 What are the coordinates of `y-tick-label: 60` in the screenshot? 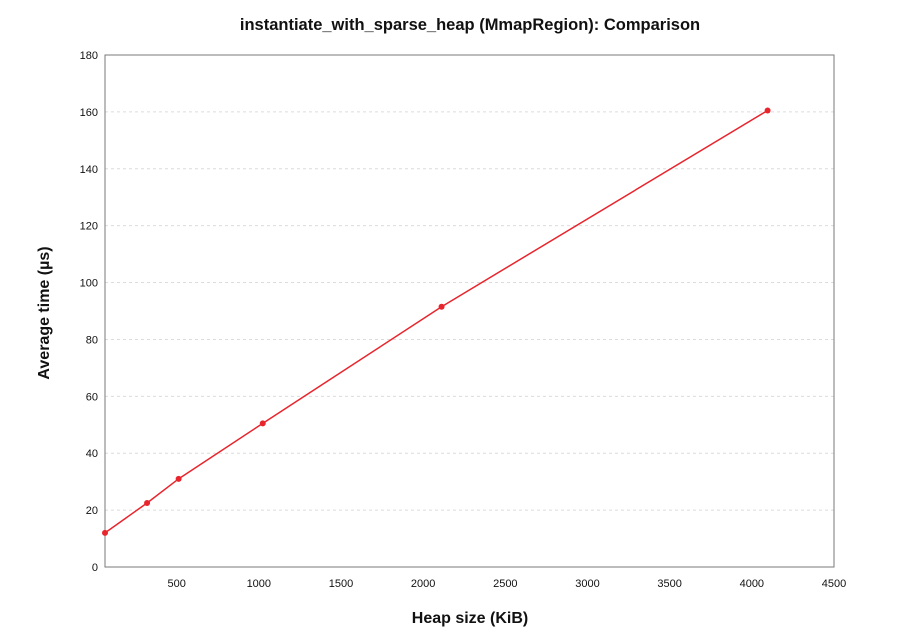 It's located at (92, 397).